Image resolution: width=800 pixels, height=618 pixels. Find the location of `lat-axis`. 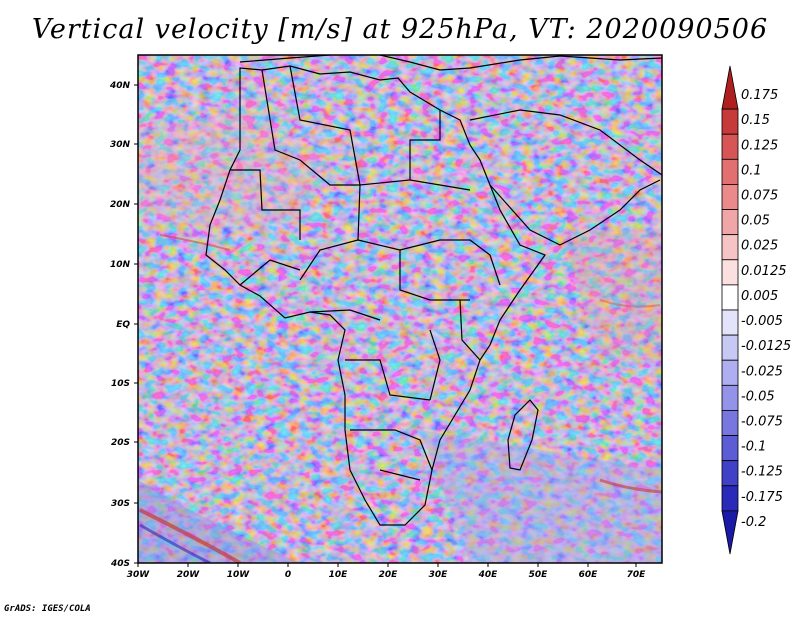

lat-axis is located at coordinates (136, 324).